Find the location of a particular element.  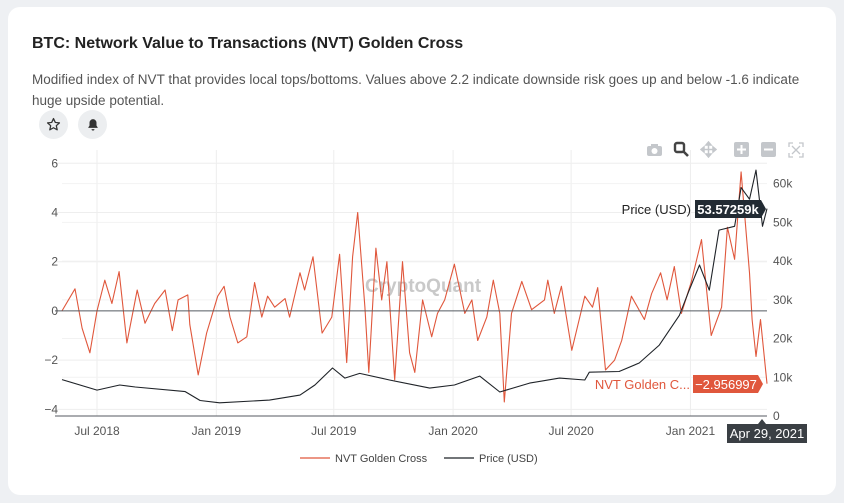

favorite-button is located at coordinates (53, 124).